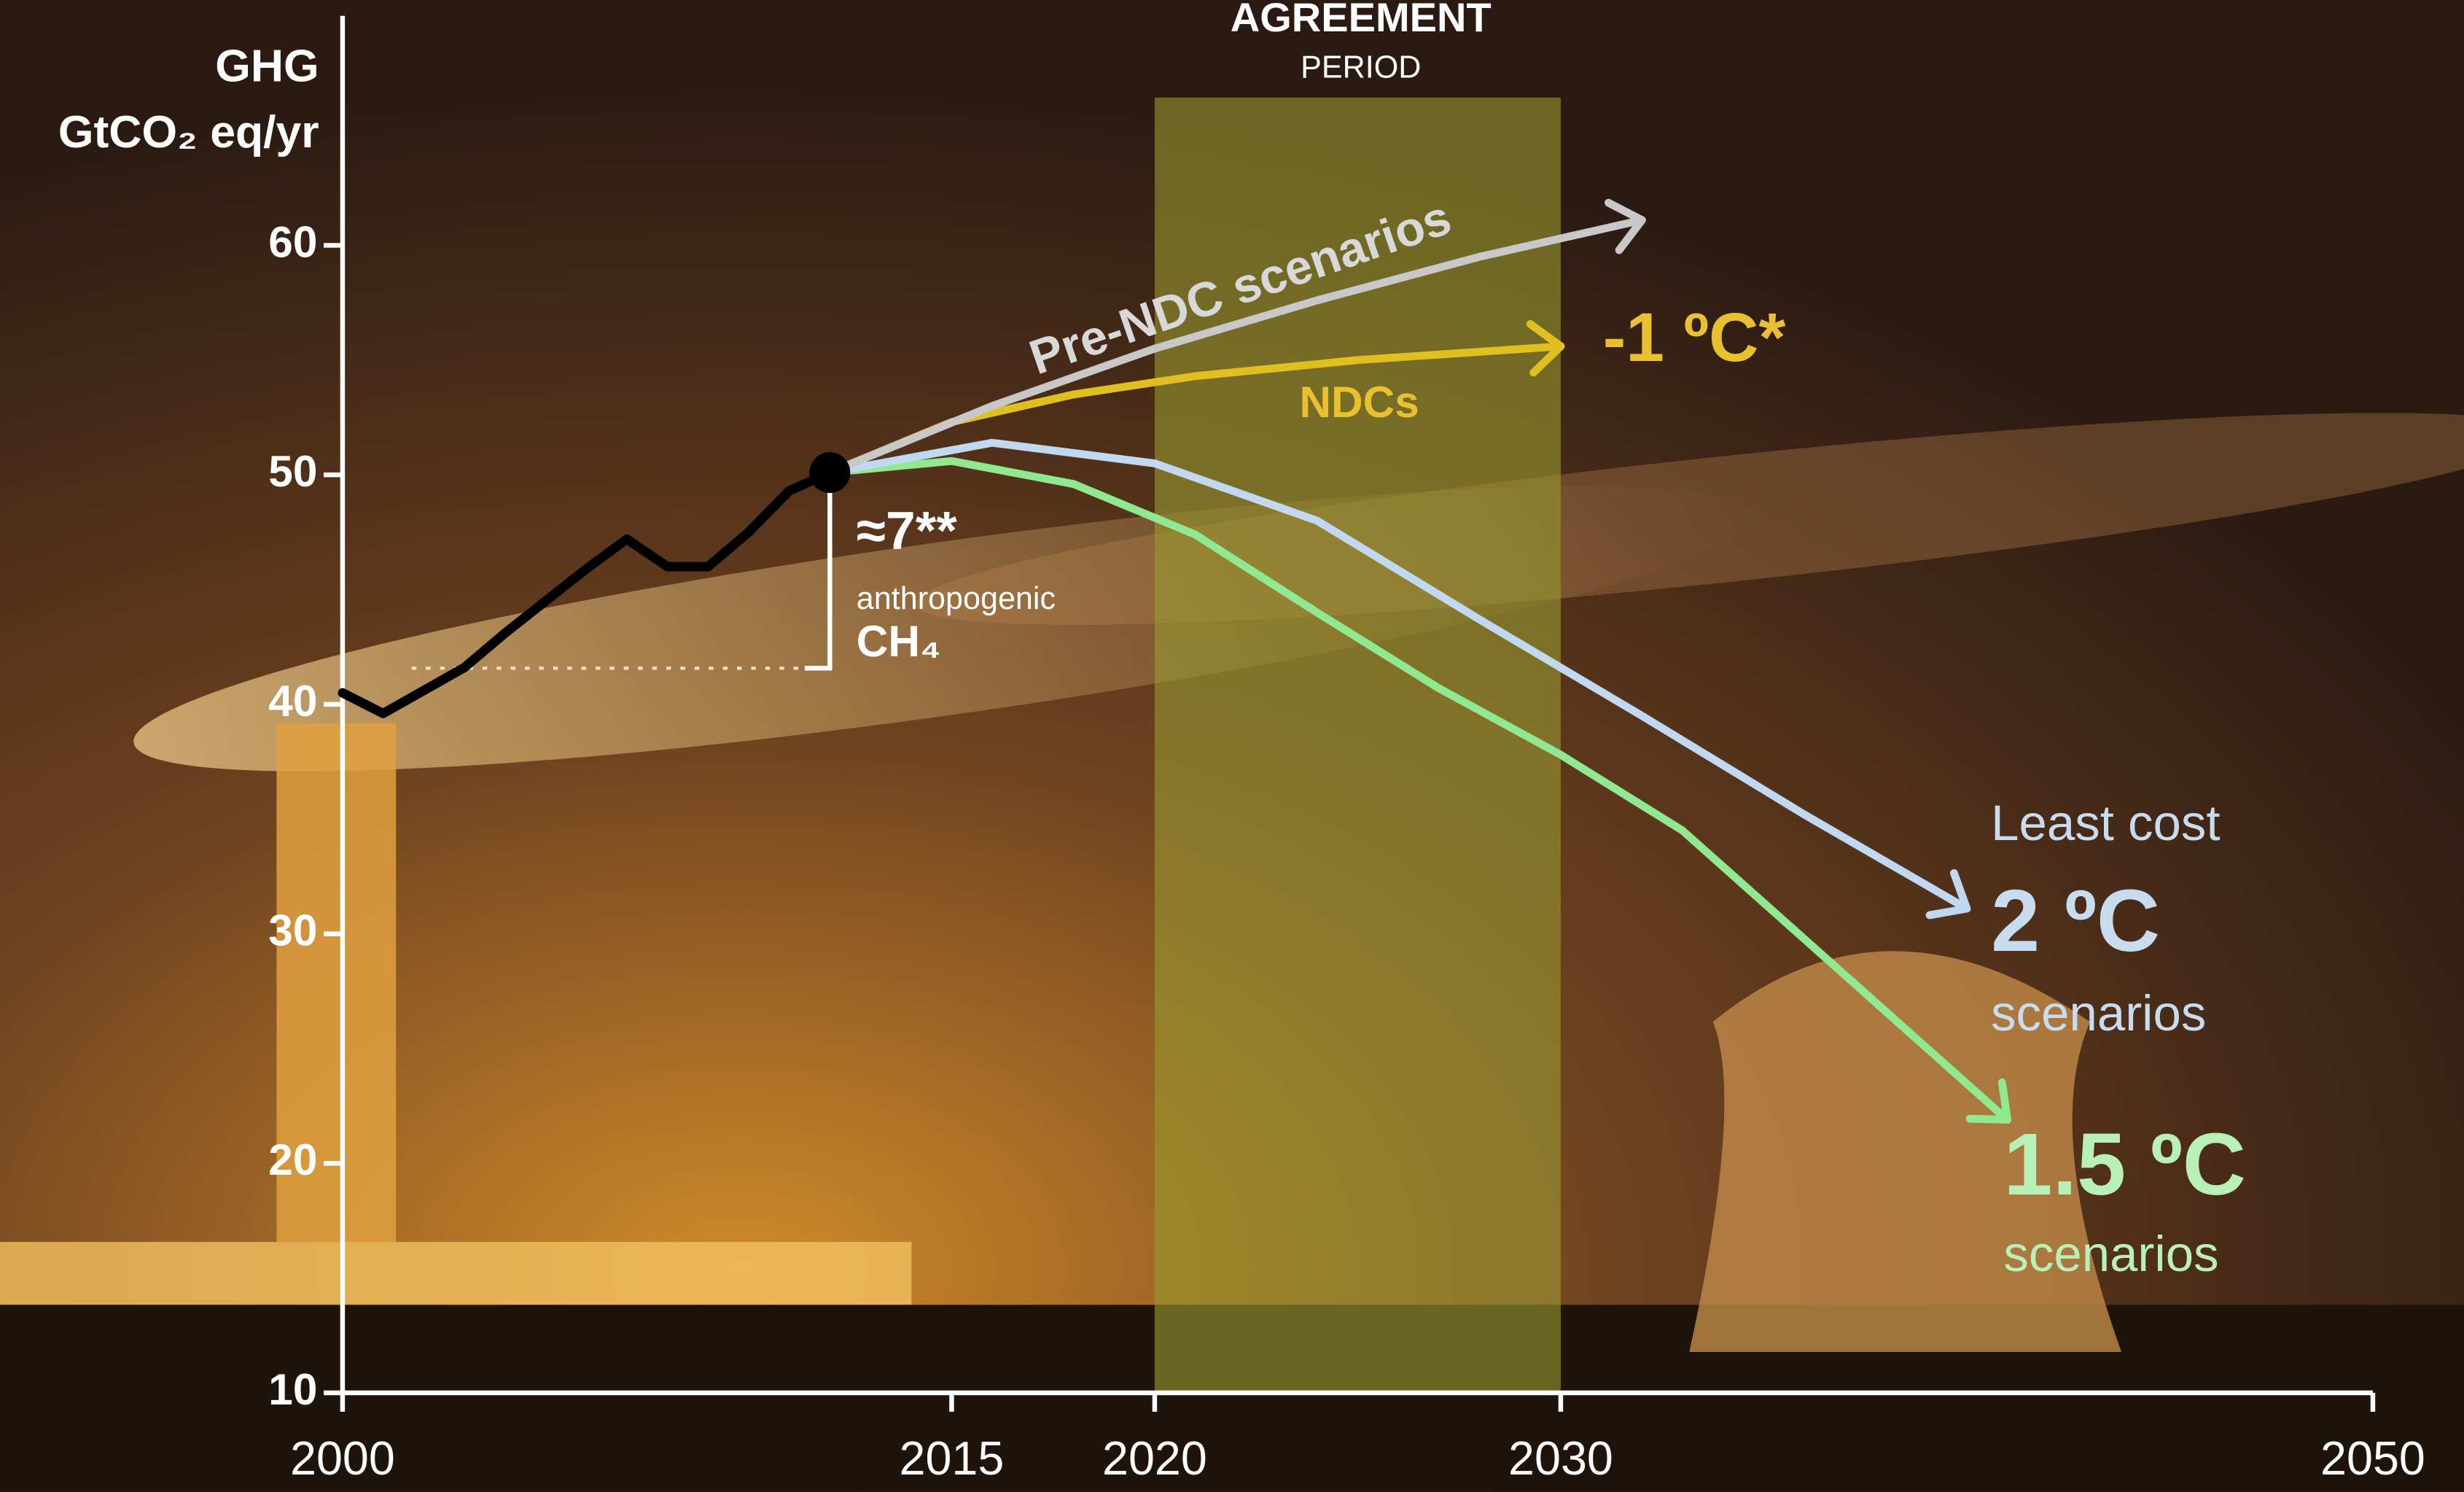 The width and height of the screenshot is (2464, 1492). Describe the element at coordinates (1695, 337) in the screenshot. I see `annotation: -1 ºC*` at that location.